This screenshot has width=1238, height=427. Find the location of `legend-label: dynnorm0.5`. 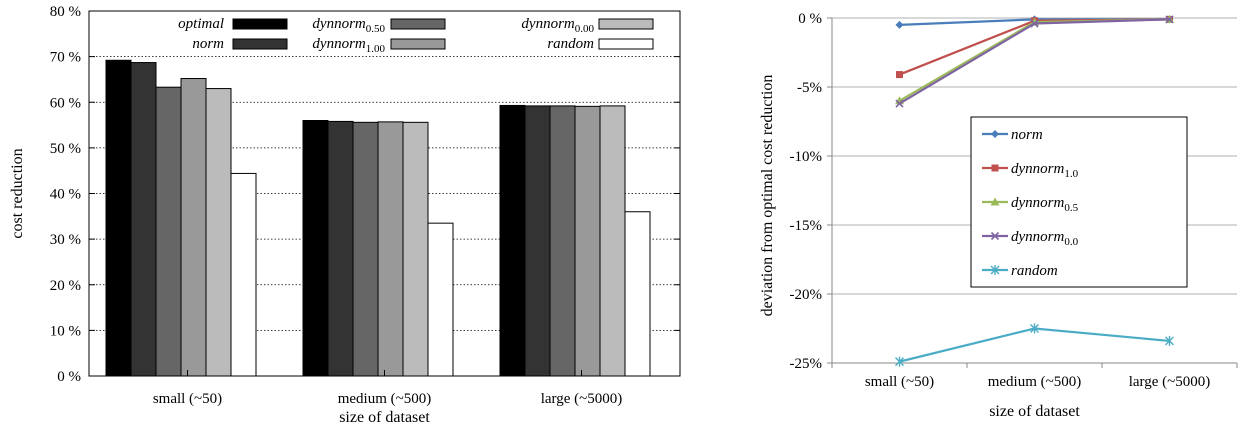

legend-label: dynnorm0.5 is located at coordinates (1045, 204).